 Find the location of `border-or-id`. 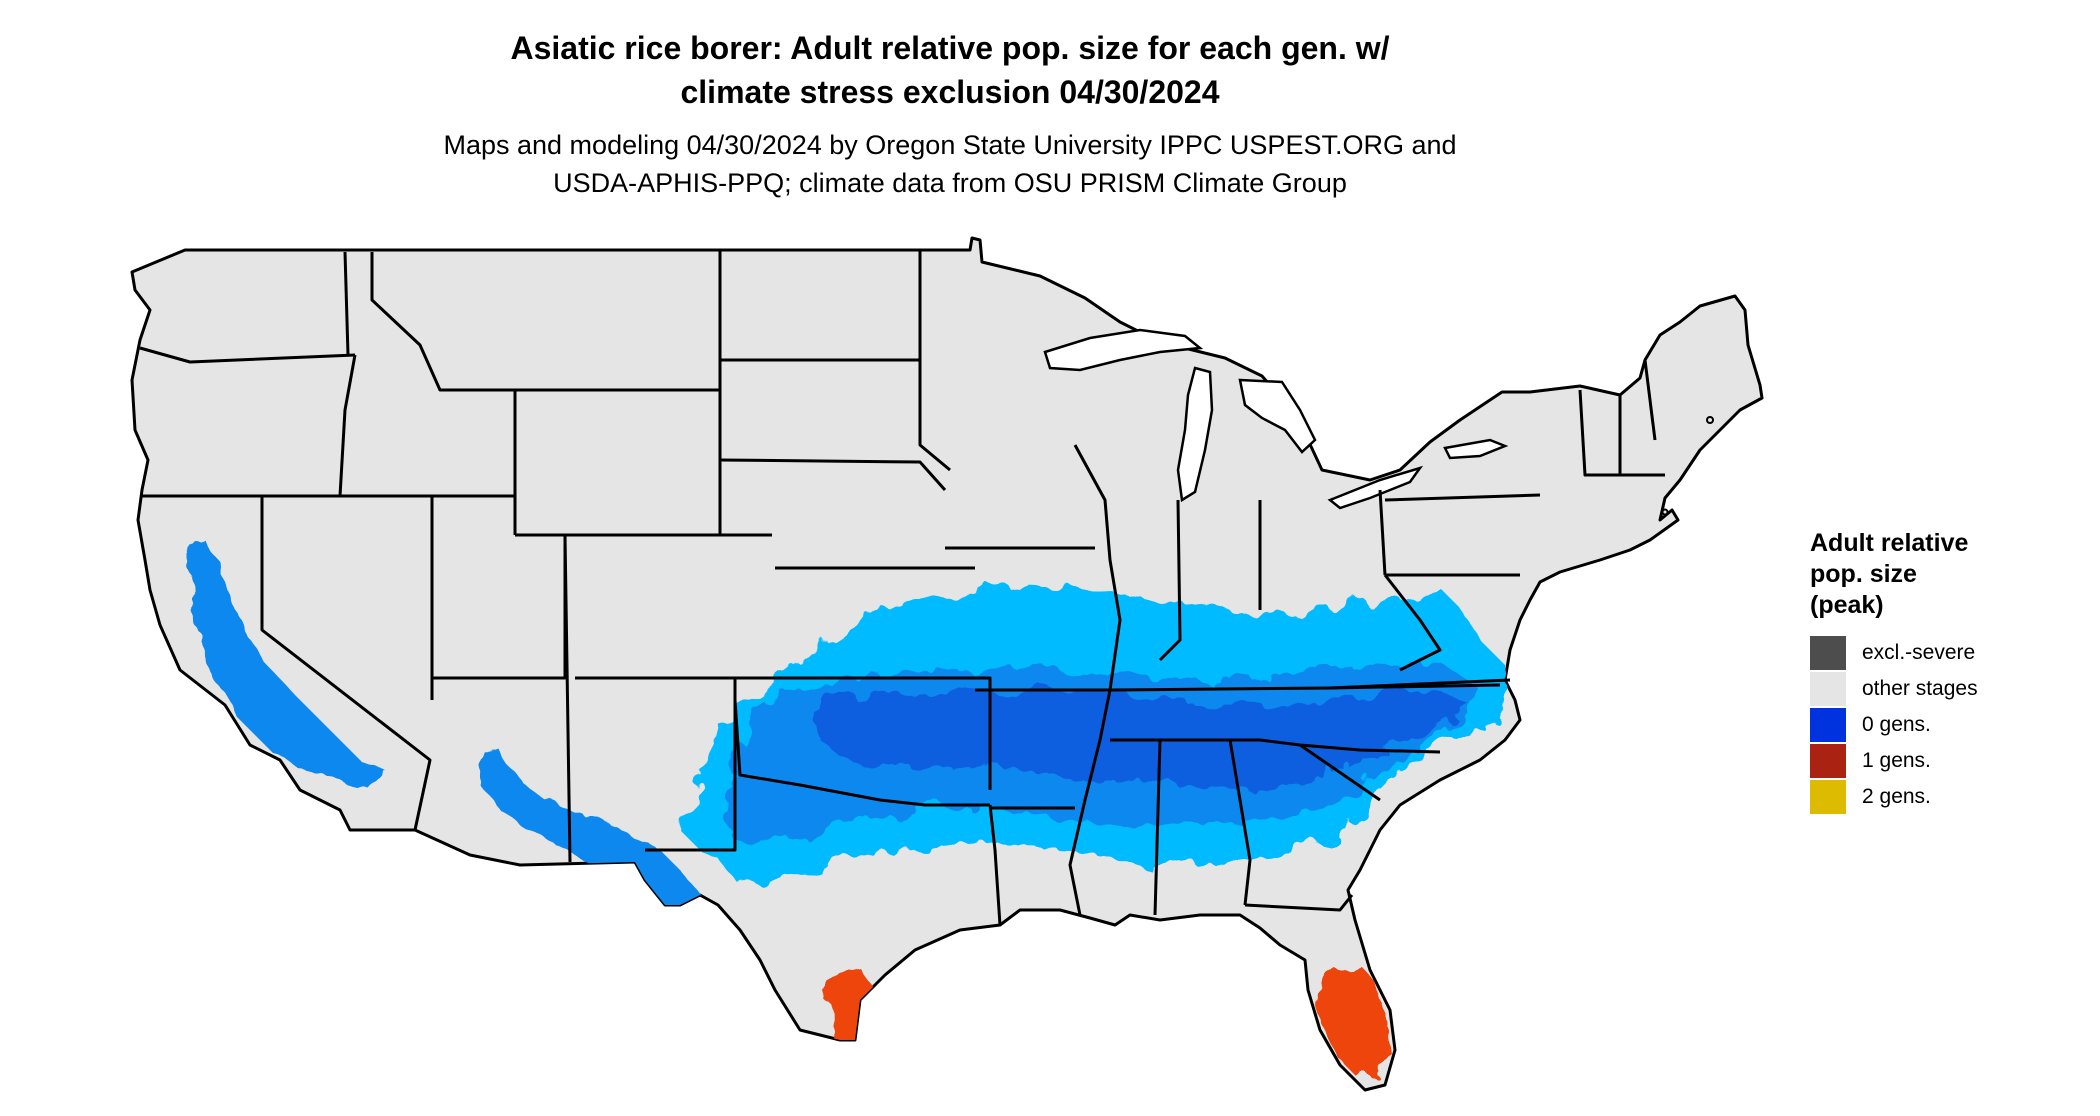

border-or-id is located at coordinates (347, 425).